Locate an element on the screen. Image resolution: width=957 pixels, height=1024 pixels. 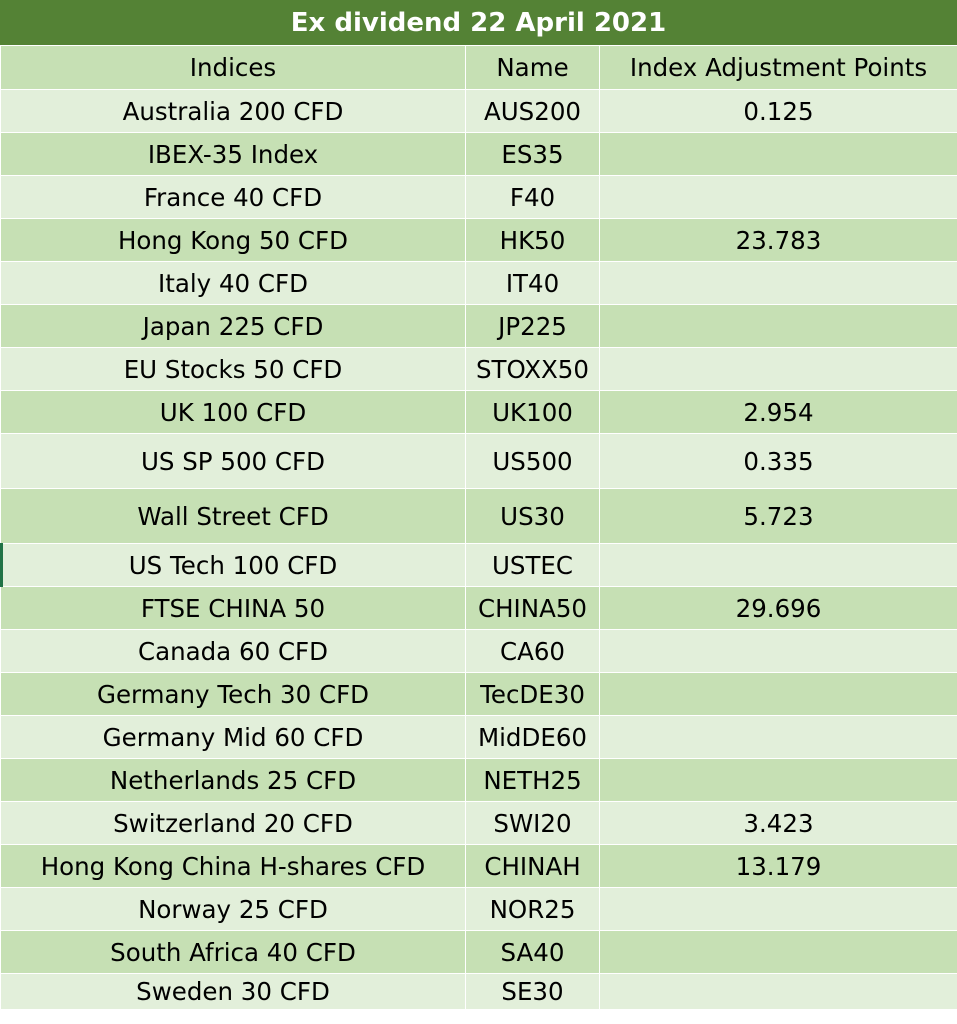
sheet-title: Ex dividend 22 April 2021 is located at coordinates (478, 22).